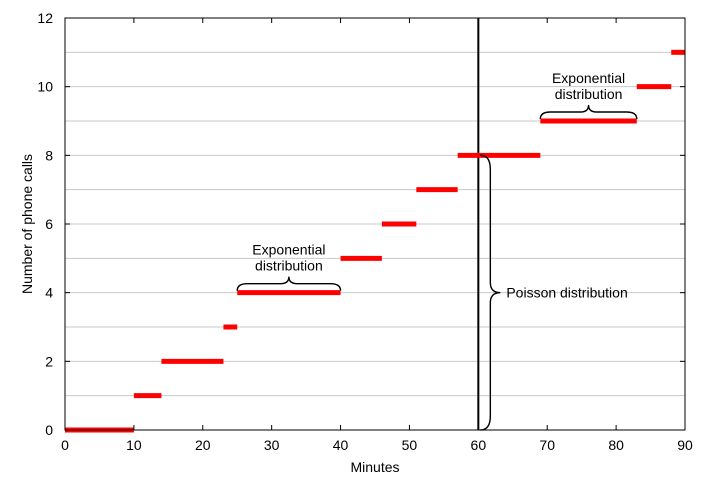 This screenshot has height=488, width=701. Describe the element at coordinates (547, 445) in the screenshot. I see `x-tick-label: 70` at that location.